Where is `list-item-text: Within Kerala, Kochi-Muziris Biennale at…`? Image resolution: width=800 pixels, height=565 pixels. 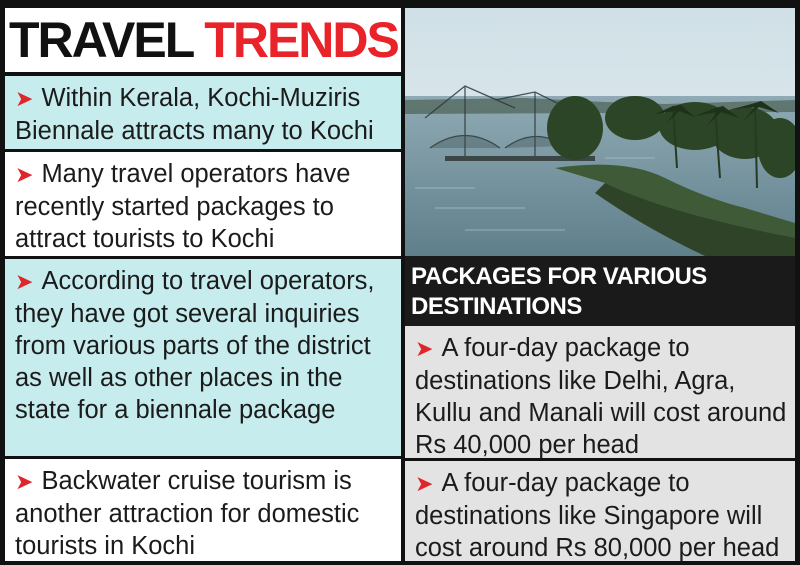 list-item-text: Within Kerala, Kochi-Muziris Biennale at… is located at coordinates (194, 114).